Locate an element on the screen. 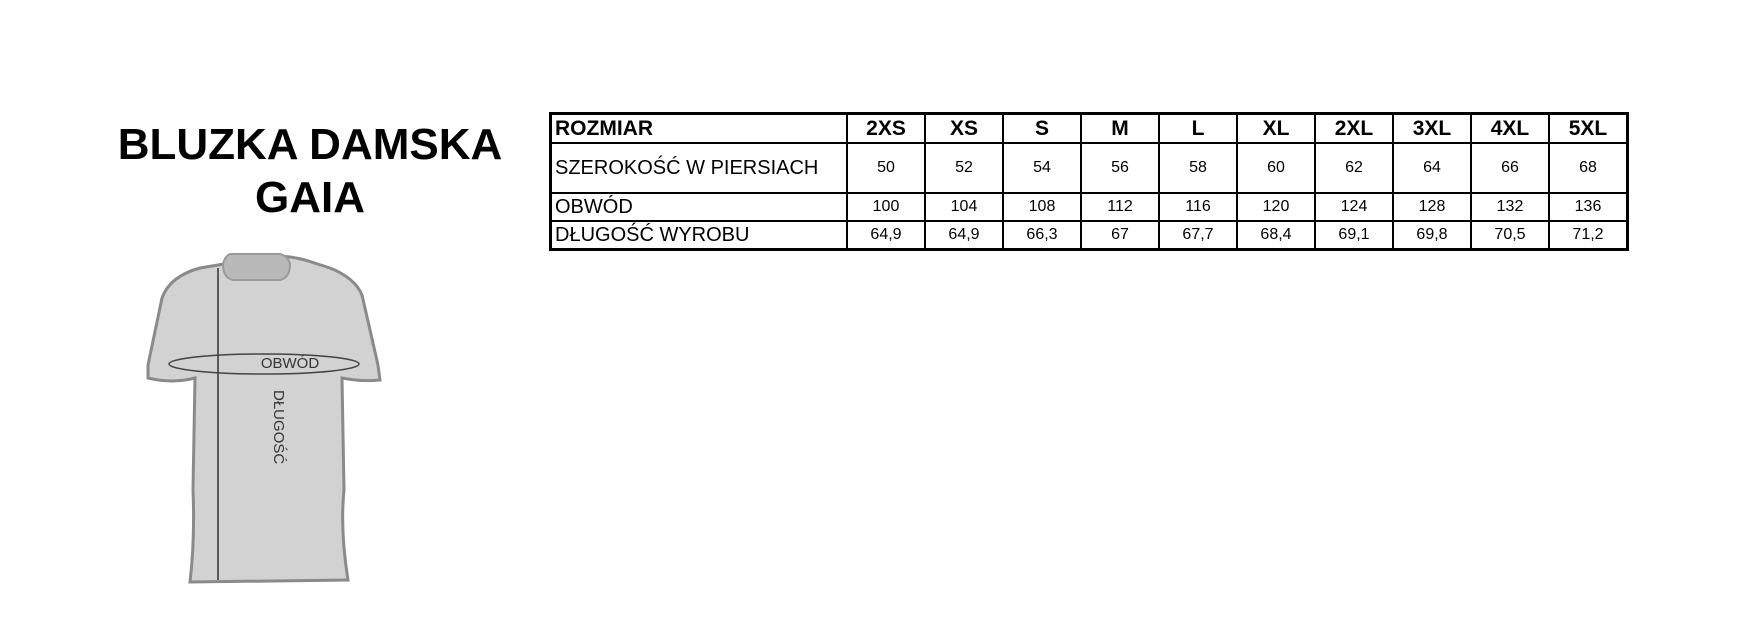 This screenshot has height=622, width=1754. size-header: XL is located at coordinates (1276, 128).